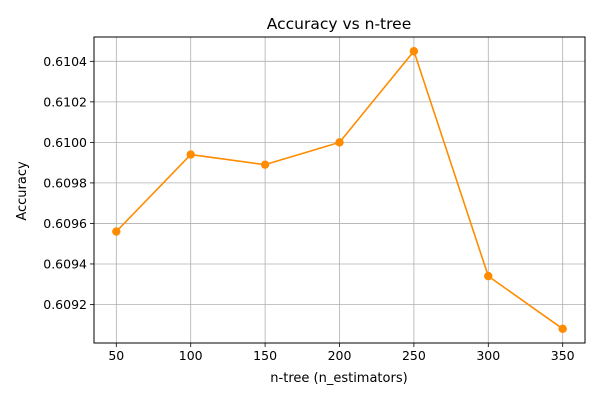 This screenshot has height=400, width=600. I want to click on y-tick-label: 0.6100, so click(65, 142).